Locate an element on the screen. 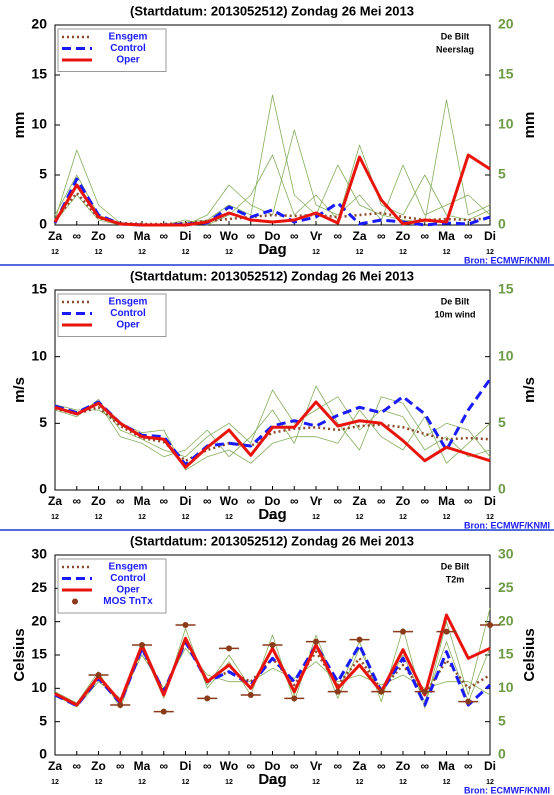 The width and height of the screenshot is (554, 795). y2-tick-label: 15 is located at coordinates (506, 654).